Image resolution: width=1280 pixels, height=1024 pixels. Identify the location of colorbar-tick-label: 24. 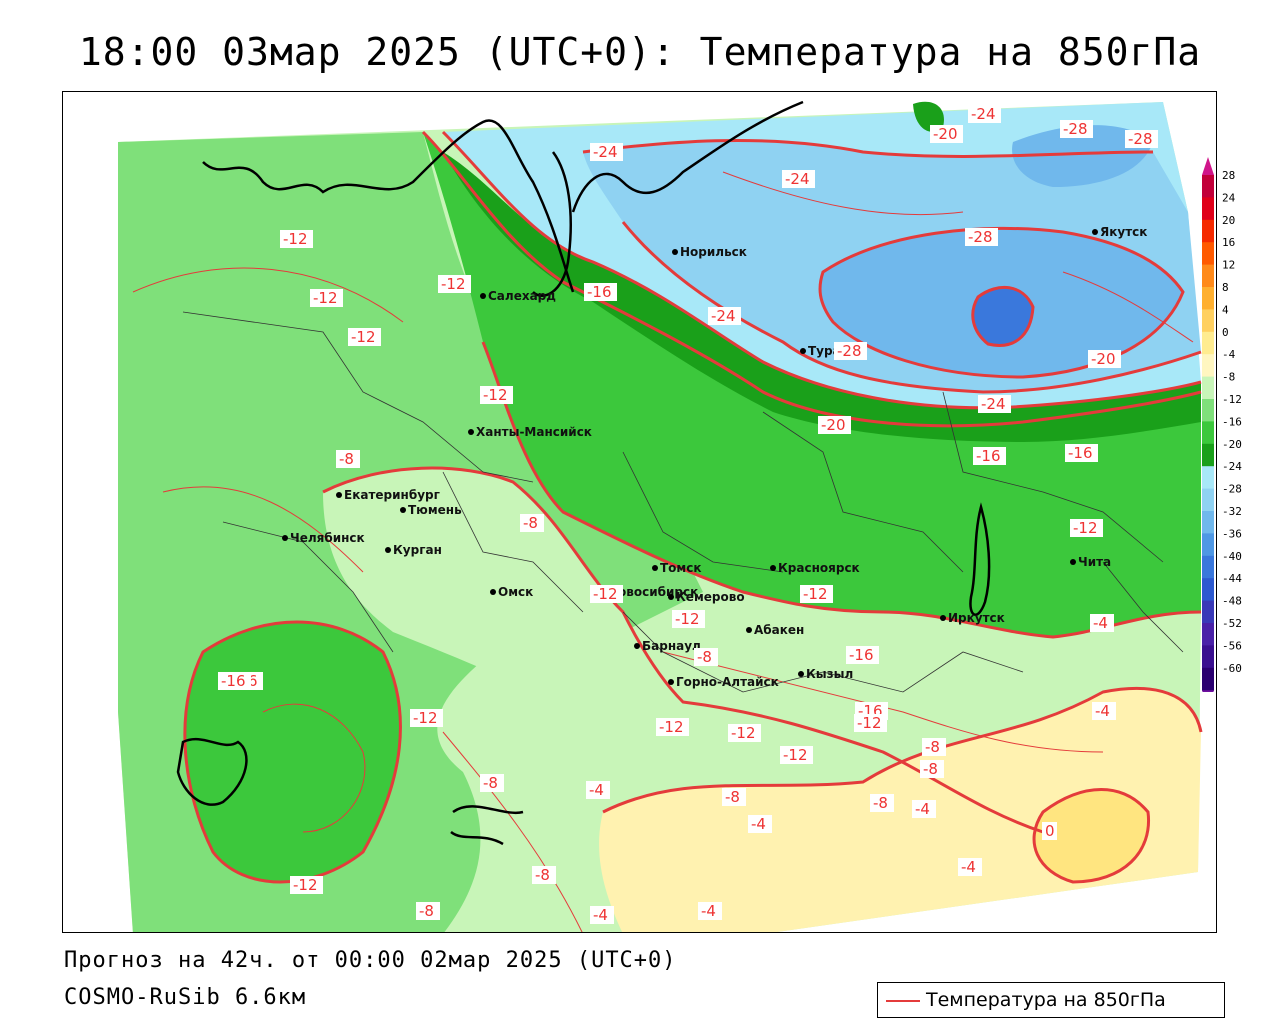
(1229, 197).